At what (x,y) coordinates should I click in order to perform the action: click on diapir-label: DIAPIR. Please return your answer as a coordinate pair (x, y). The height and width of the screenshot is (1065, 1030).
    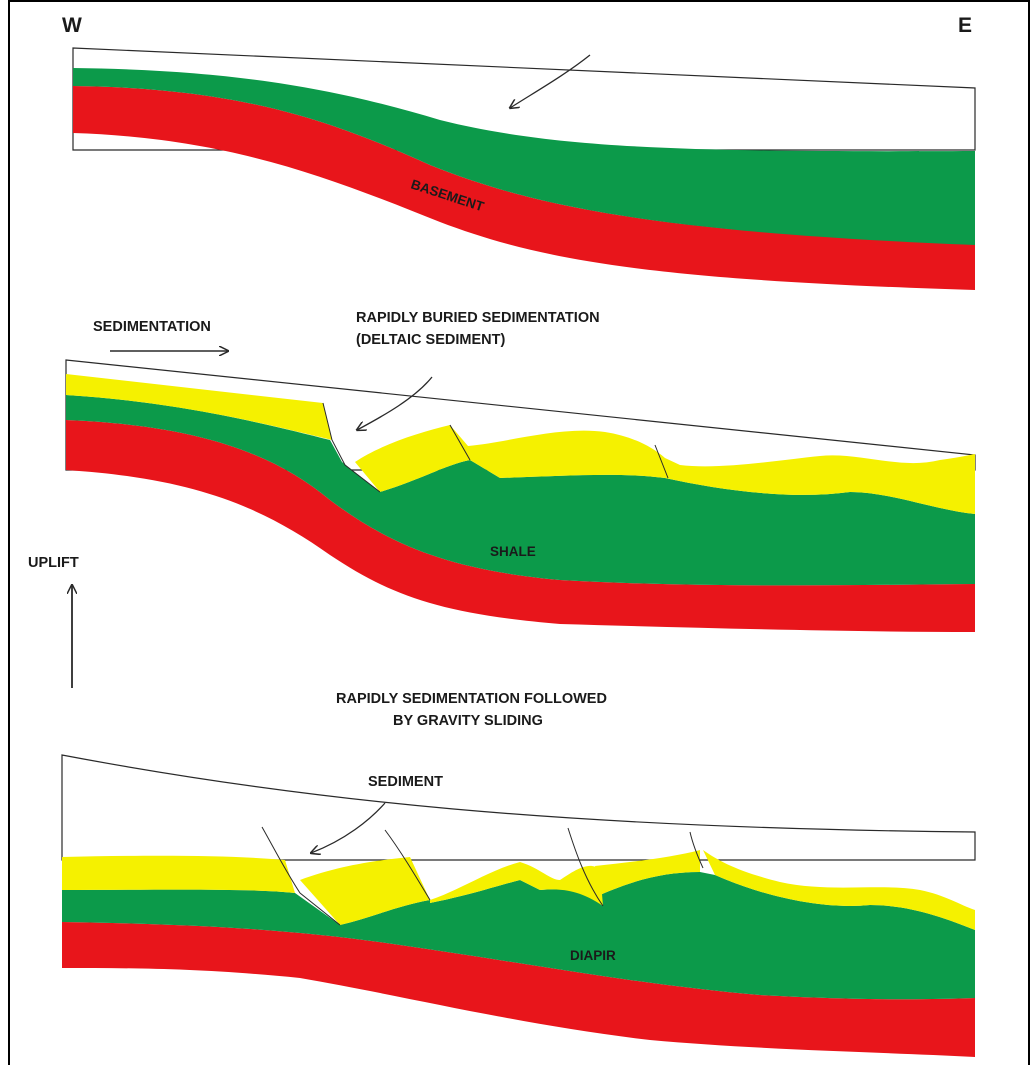
    Looking at the image, I should click on (593, 955).